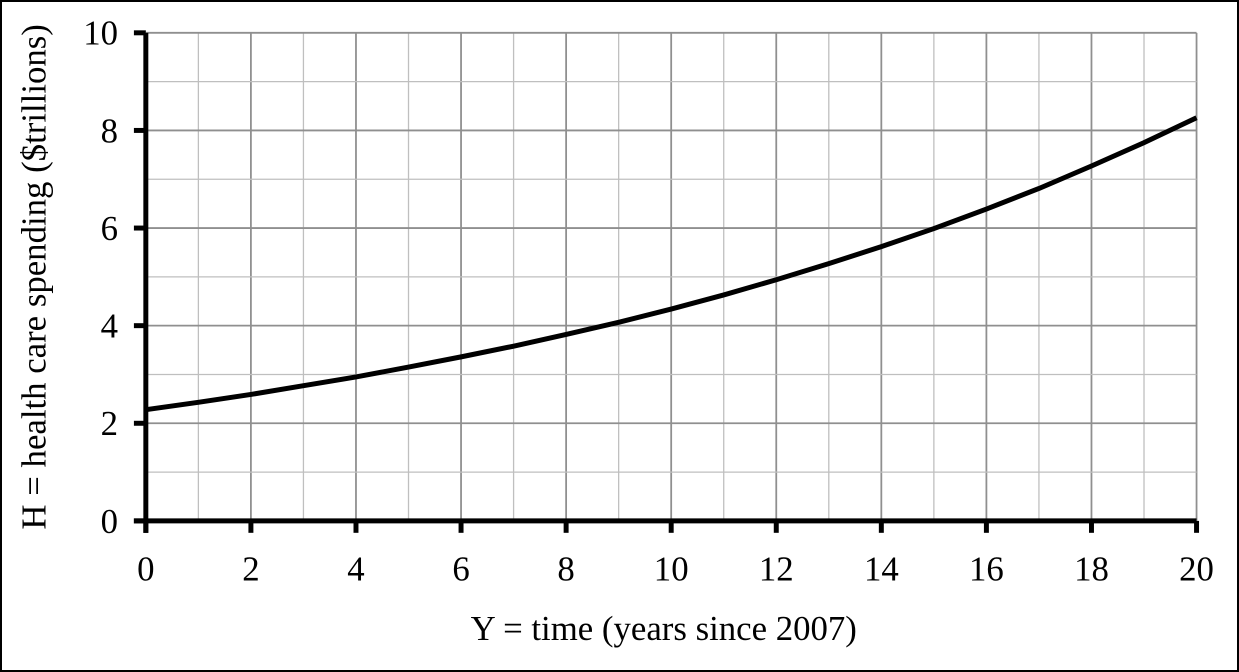  I want to click on x-tick-label: 2, so click(250, 569).